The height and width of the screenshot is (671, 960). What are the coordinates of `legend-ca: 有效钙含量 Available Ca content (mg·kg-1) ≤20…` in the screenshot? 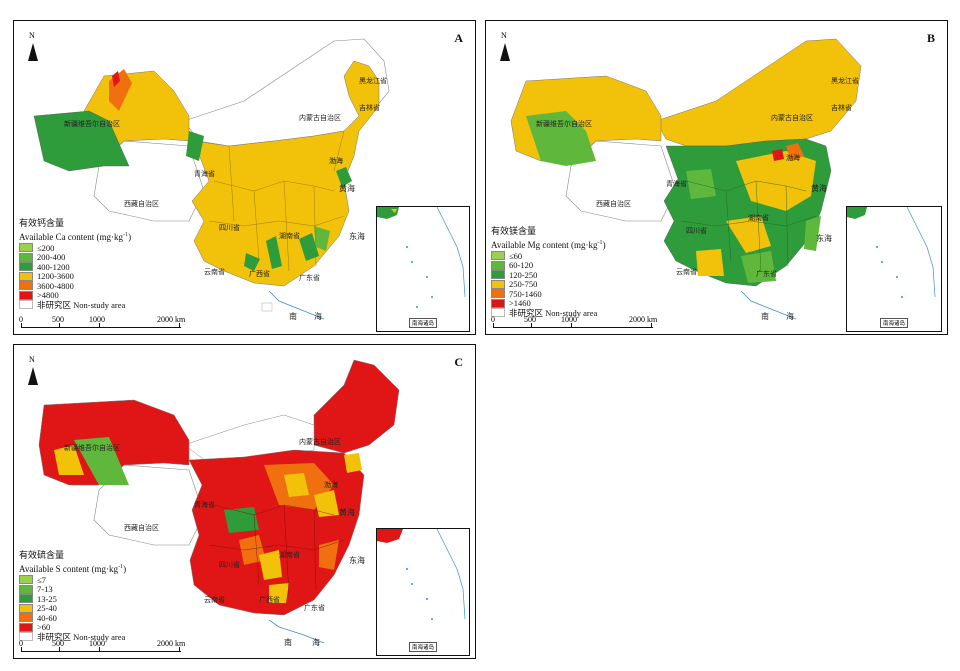 It's located at (75, 264).